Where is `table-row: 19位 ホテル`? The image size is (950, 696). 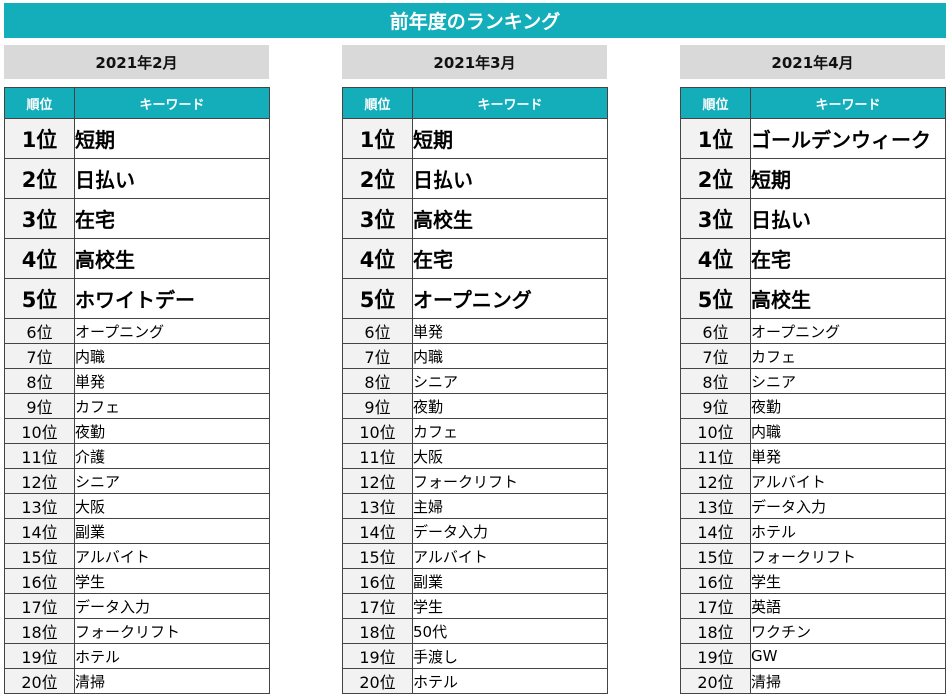
table-row: 19位 ホテル is located at coordinates (137, 656).